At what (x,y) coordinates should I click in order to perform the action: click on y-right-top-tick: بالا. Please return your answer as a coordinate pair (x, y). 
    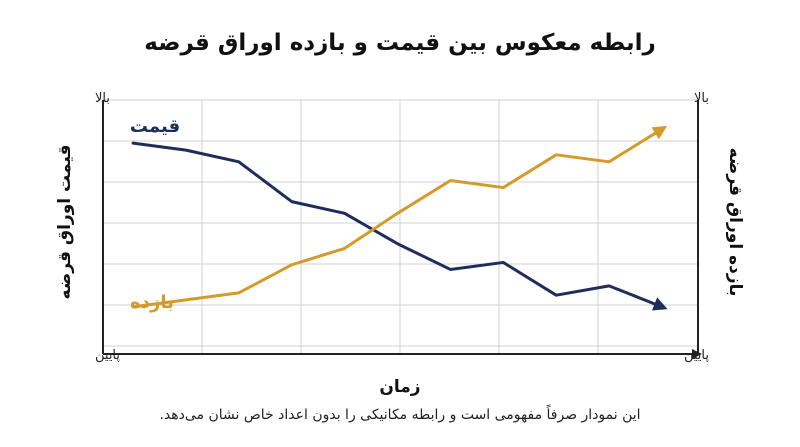
    Looking at the image, I should click on (701, 98).